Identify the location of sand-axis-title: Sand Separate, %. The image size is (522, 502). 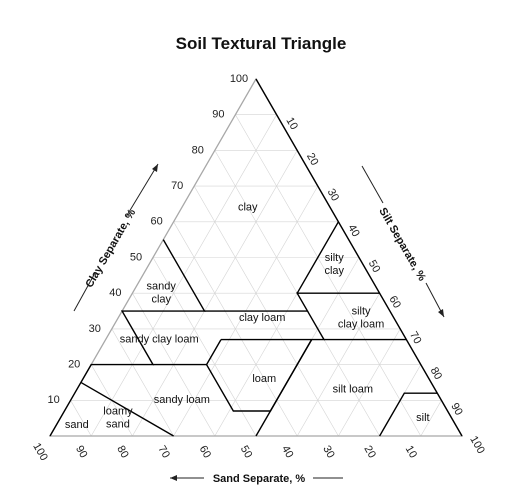
(259, 479).